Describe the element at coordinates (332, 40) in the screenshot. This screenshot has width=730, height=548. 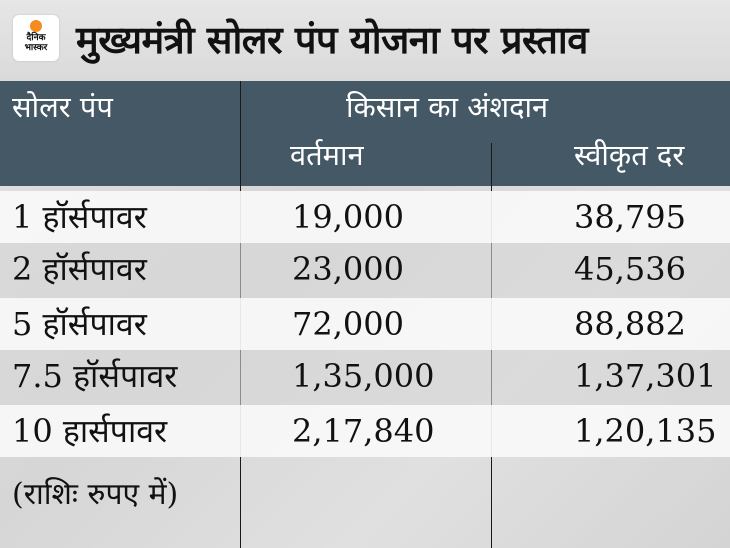
I see `page-title: मुख्यमंत्री सोलर पंप योजना पर प्रस्ताव` at that location.